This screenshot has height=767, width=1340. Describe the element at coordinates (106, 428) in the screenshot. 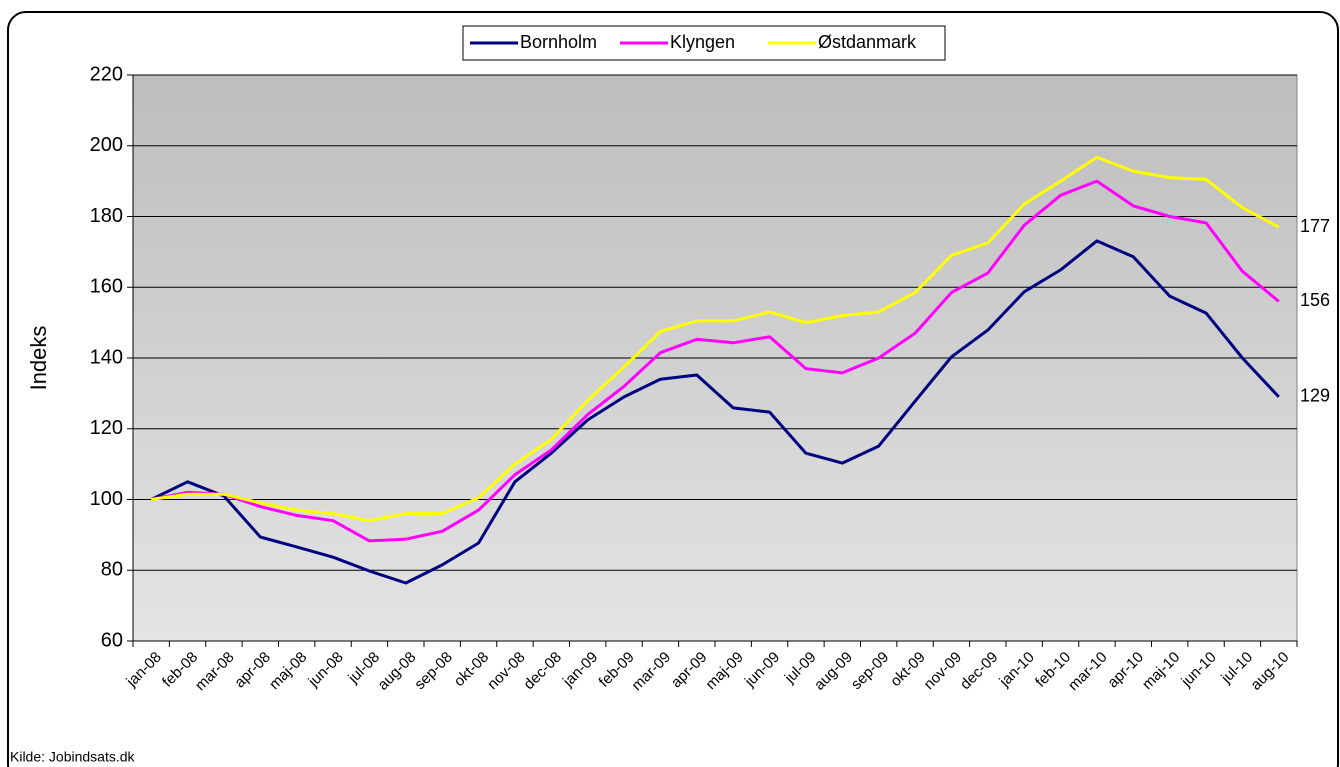

I see `y-tick-label: 120` at that location.